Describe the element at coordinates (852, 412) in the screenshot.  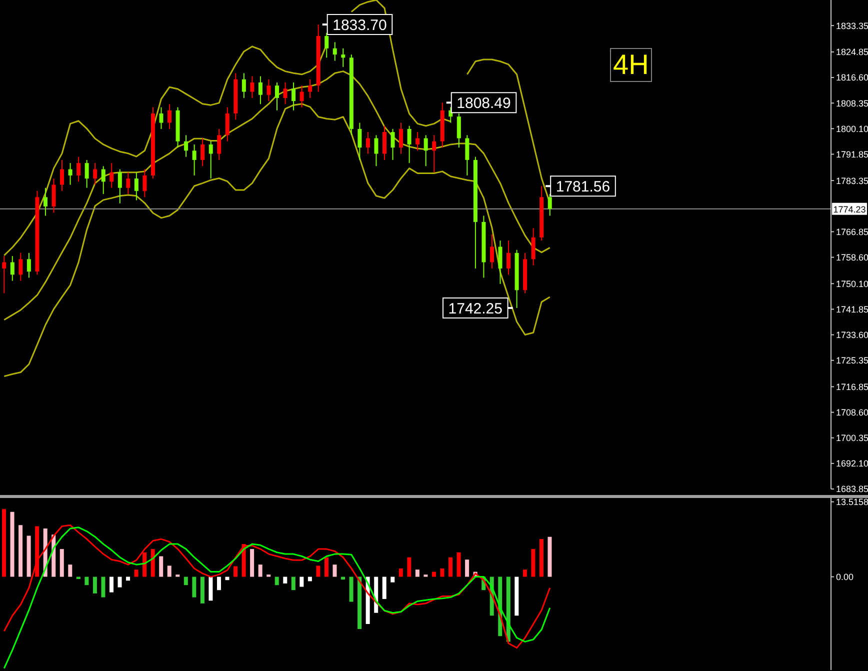
I see `y-tick-label: 1708.60` at that location.